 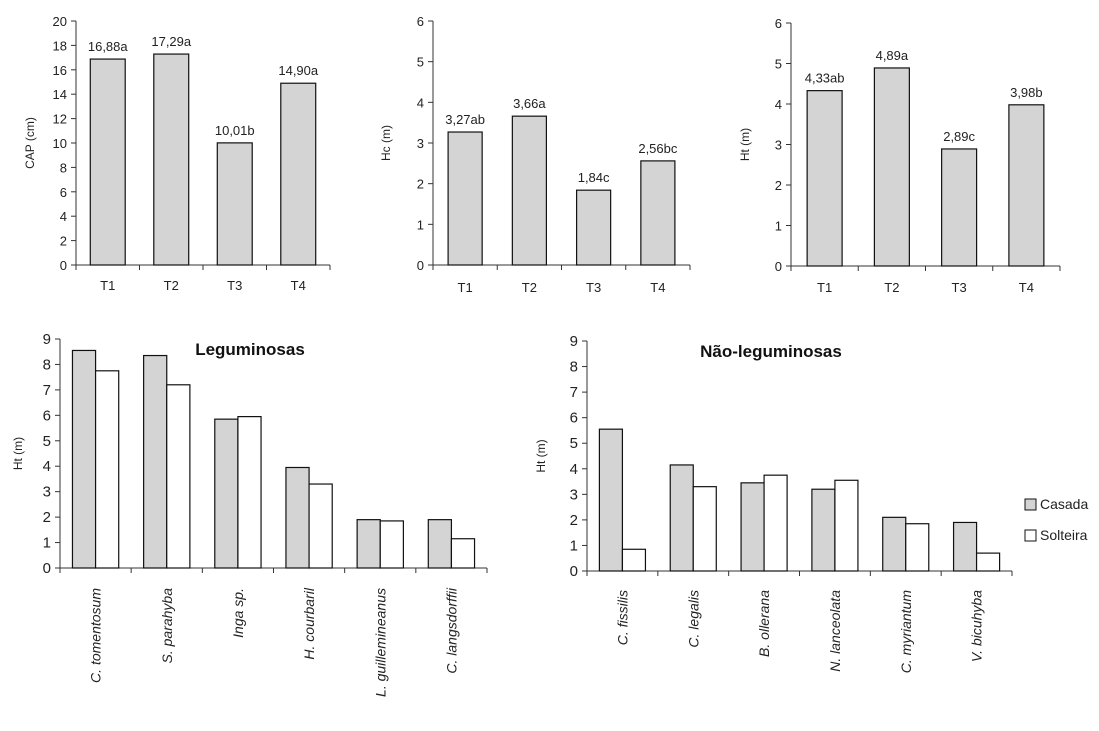 What do you see at coordinates (846, 525) in the screenshot?
I see `bar-solteira-n-lanceolata` at bounding box center [846, 525].